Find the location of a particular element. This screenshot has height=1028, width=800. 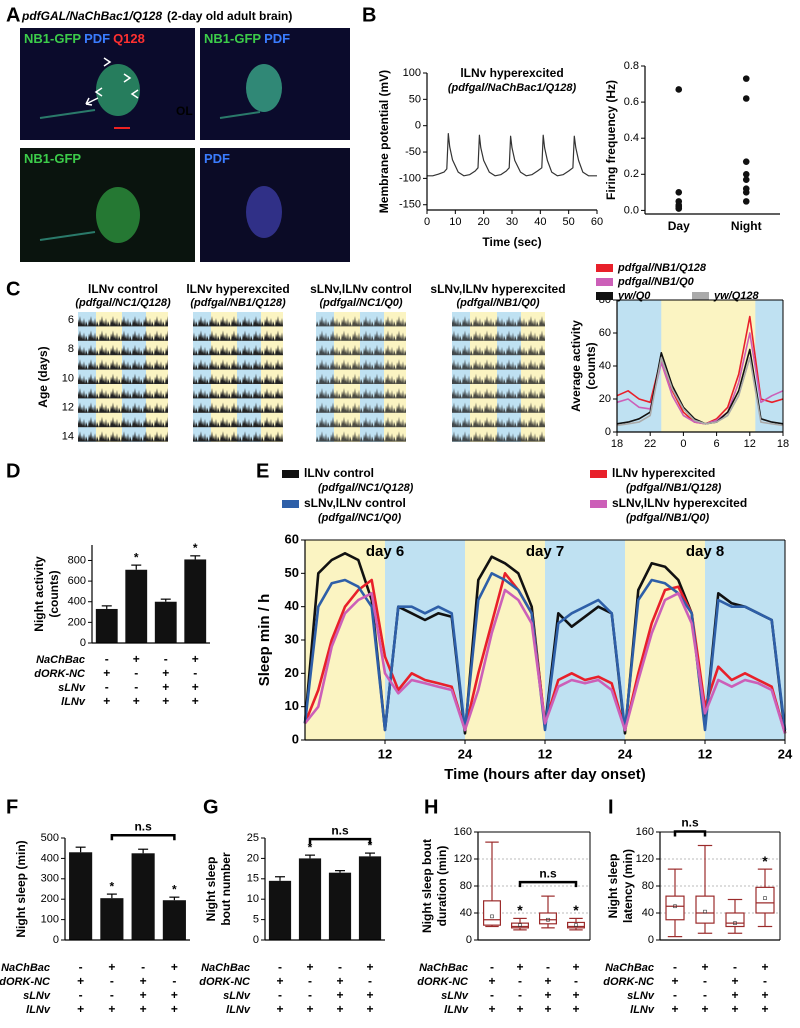

actogram-genotype: (pdfgal/NB1/Q128) is located at coordinates (238, 303).